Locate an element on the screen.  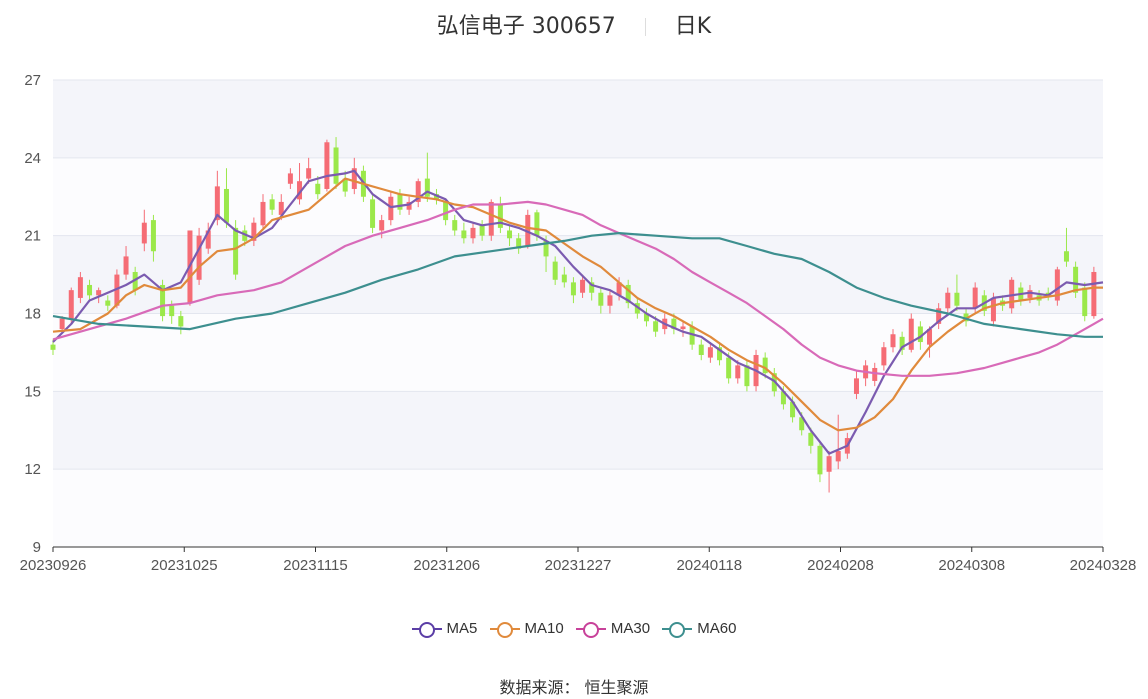
y-tick-label: 15 is located at coordinates (32, 391).